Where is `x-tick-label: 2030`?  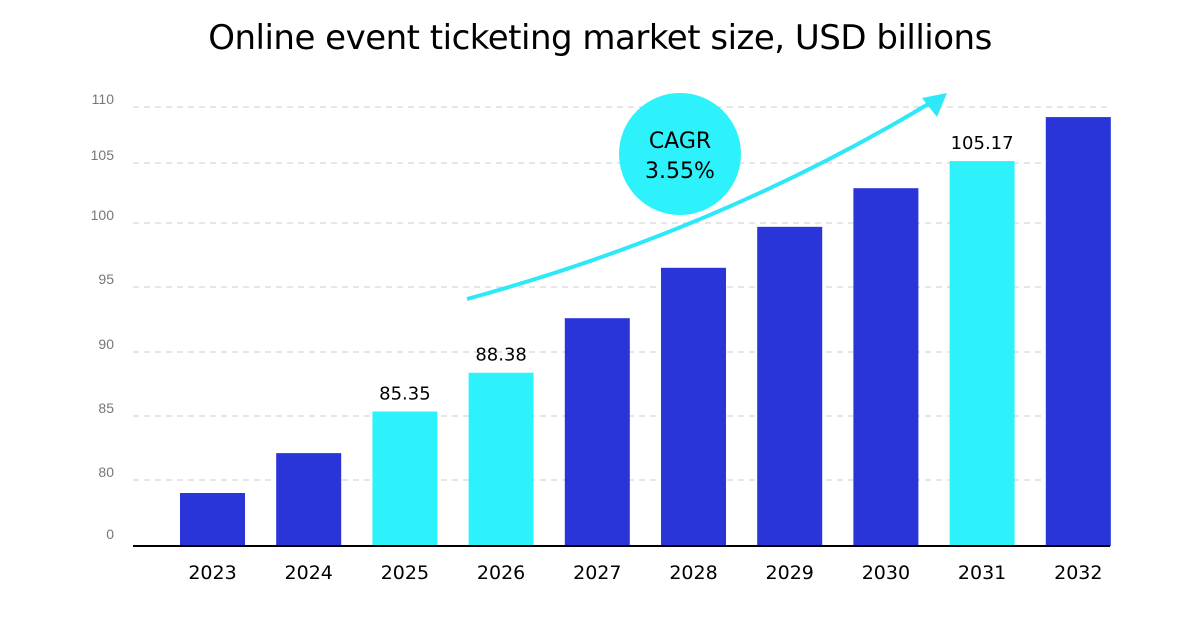
x-tick-label: 2030 is located at coordinates (886, 573).